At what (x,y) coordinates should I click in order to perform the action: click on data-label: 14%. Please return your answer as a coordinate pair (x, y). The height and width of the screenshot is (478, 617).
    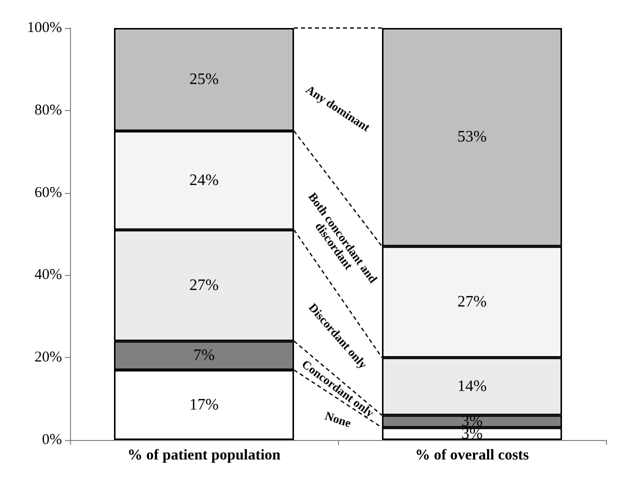
    Looking at the image, I should click on (472, 386).